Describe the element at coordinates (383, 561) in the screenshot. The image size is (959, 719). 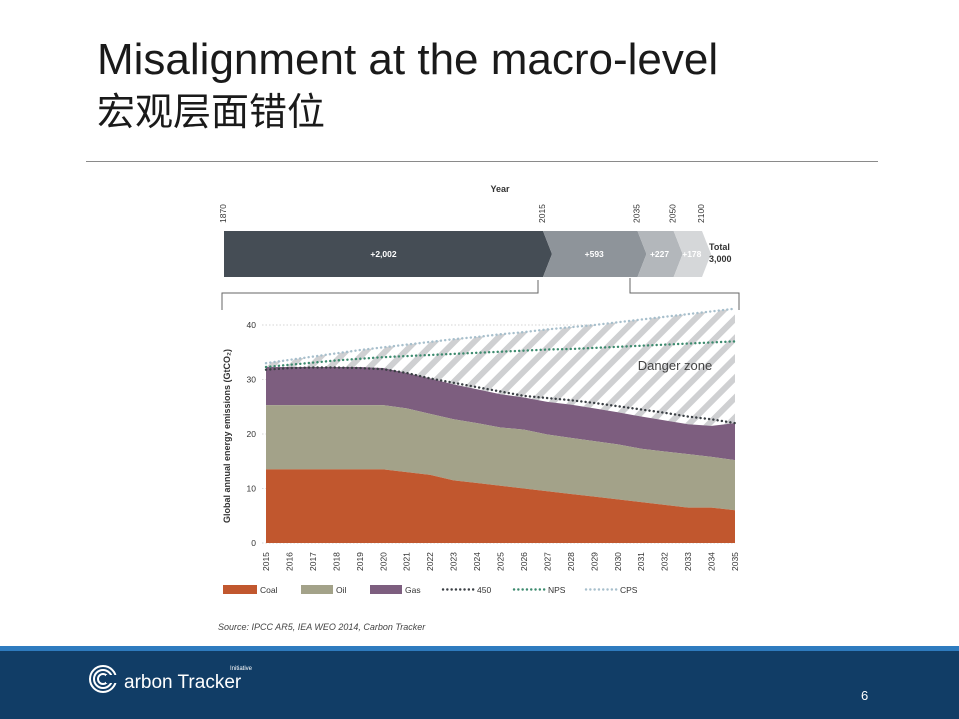
I see `x-tick-2020: 2020` at that location.